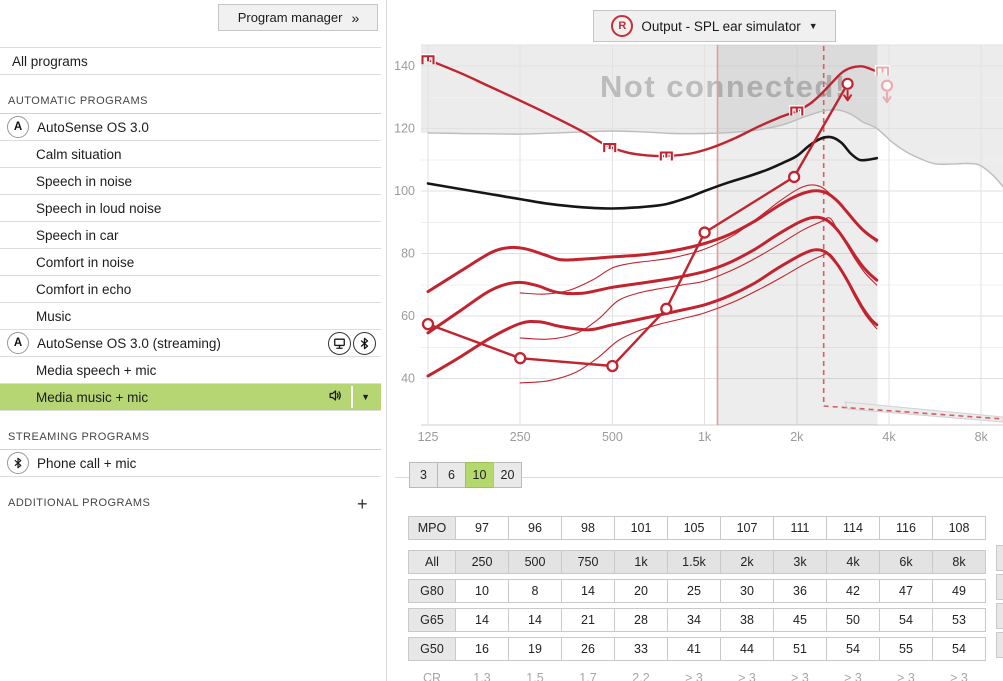  What do you see at coordinates (85, 262) in the screenshot?
I see `program-label: Comfort in noise` at bounding box center [85, 262].